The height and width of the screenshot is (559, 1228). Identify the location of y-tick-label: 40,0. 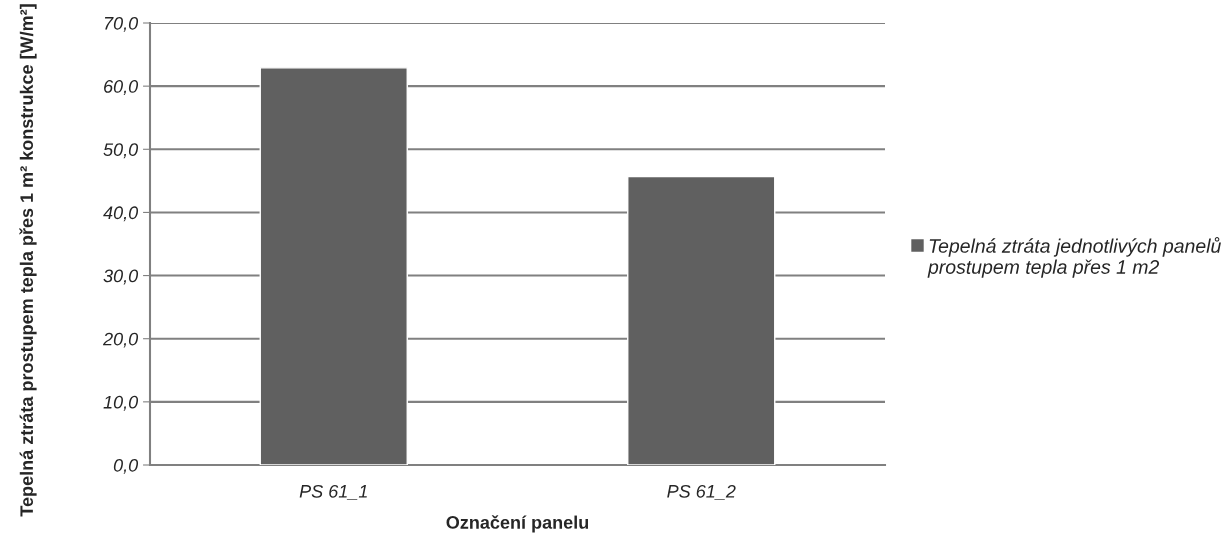
(121, 214).